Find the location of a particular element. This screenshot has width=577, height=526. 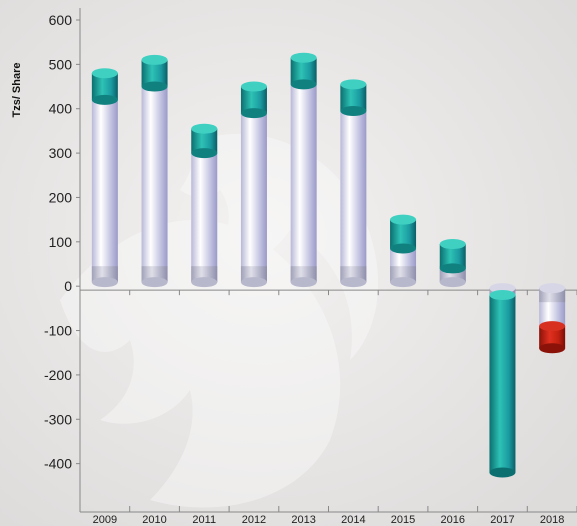

y-tick-label: 300 is located at coordinates (61, 153).